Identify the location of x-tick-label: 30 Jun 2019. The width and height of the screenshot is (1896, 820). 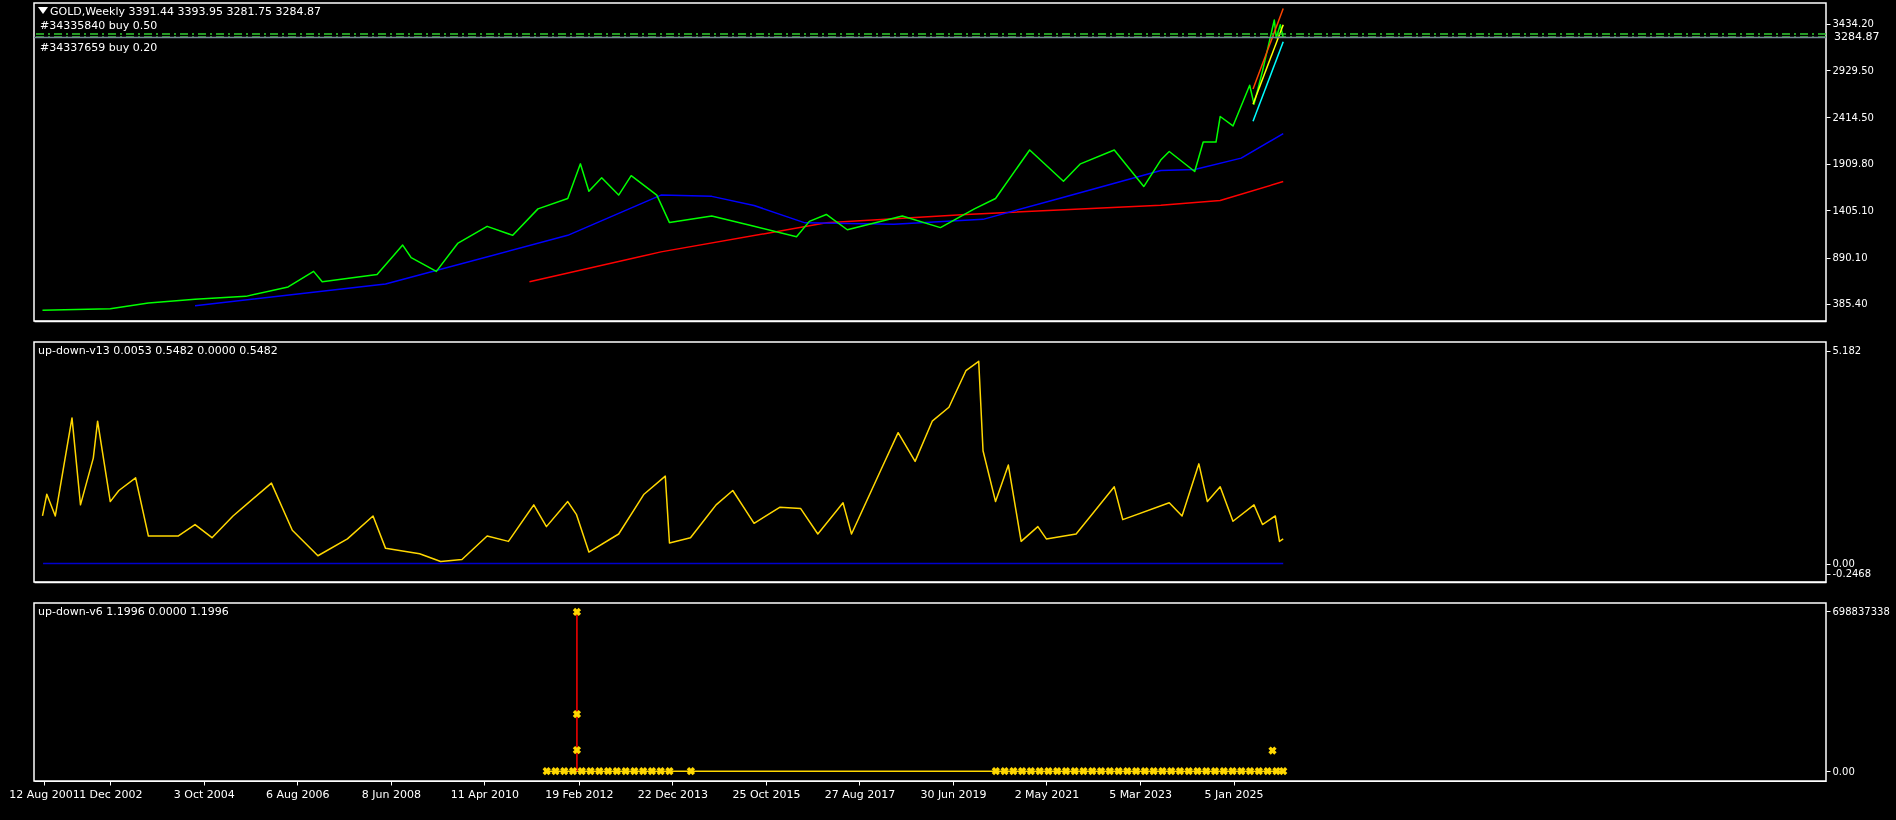
(953, 794).